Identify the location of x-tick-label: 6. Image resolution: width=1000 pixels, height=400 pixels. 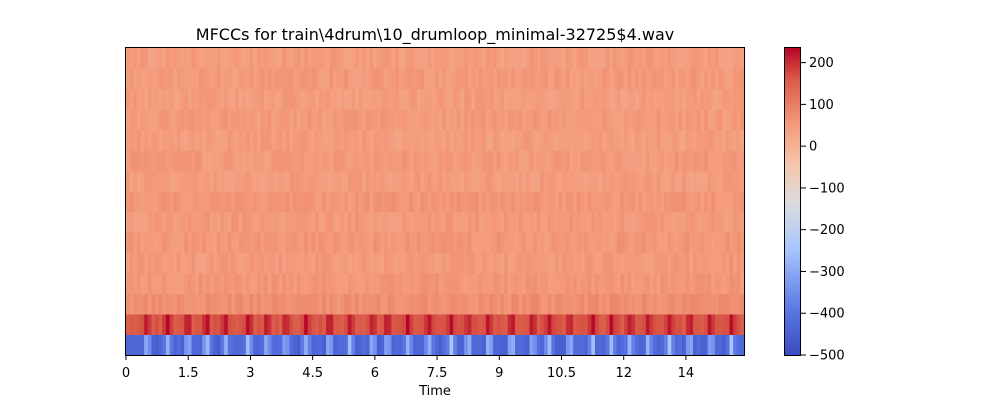
(375, 373).